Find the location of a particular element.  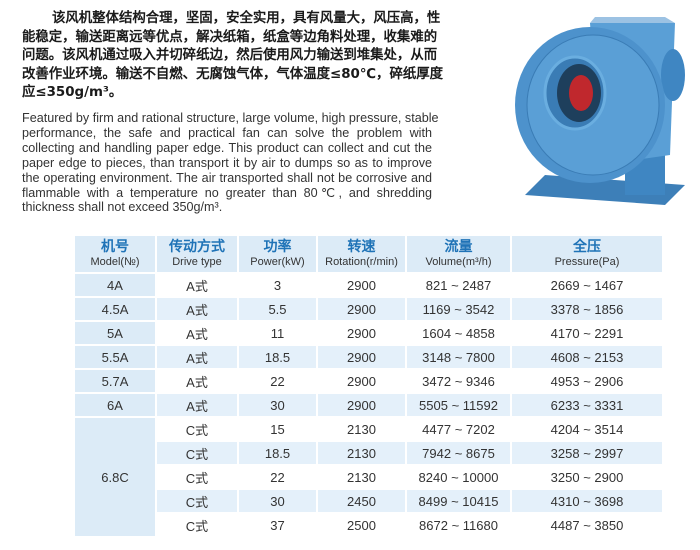

cell-rotation: 2500 is located at coordinates (361, 525).